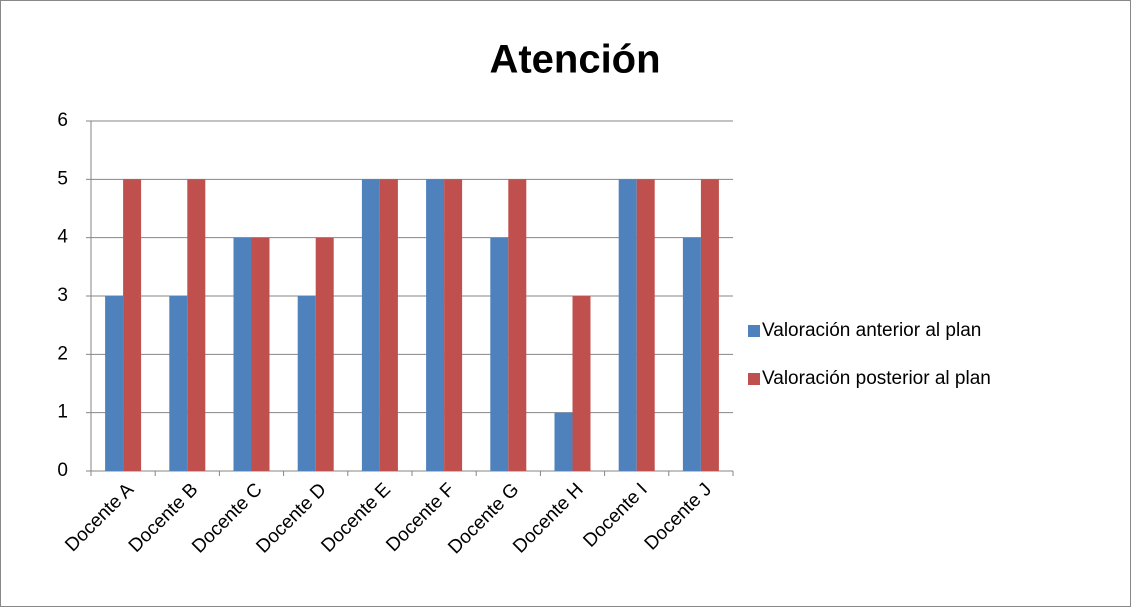 The height and width of the screenshot is (607, 1131). Describe the element at coordinates (62, 353) in the screenshot. I see `y-tick-label: 2` at that location.